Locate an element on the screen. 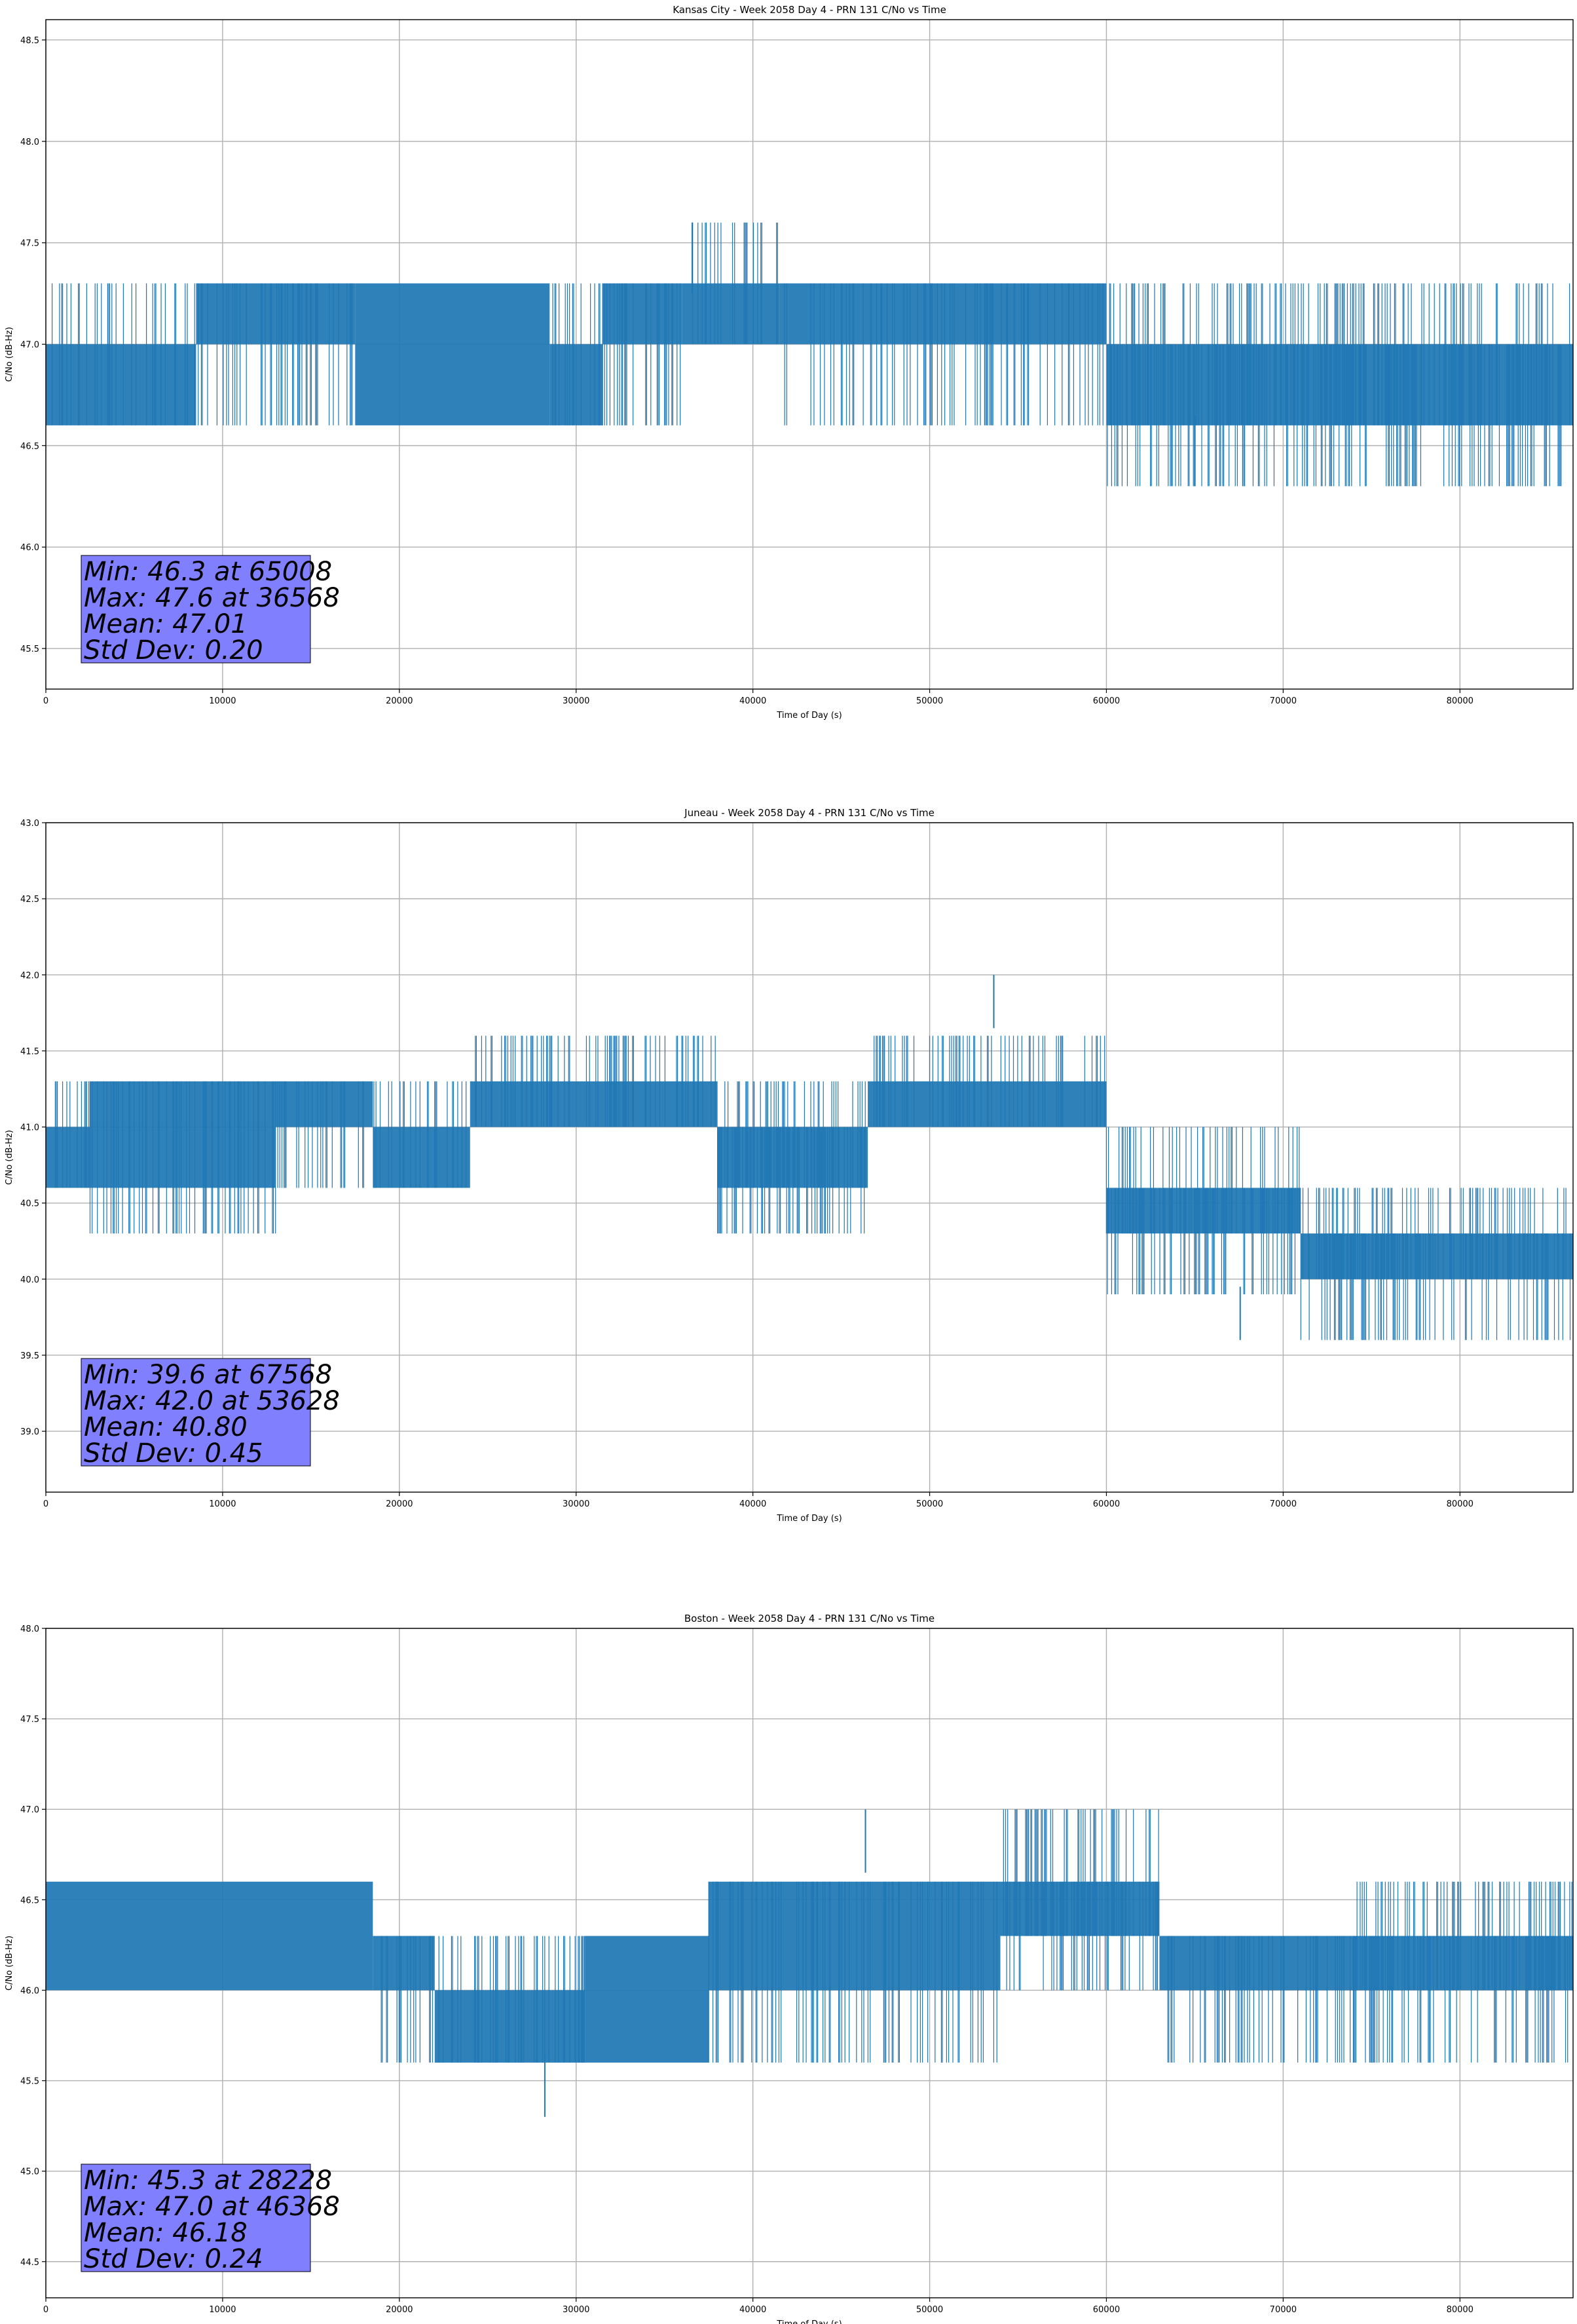 The height and width of the screenshot is (2324, 1577). stats-mean: Mean: 40.80 is located at coordinates (166, 1427).